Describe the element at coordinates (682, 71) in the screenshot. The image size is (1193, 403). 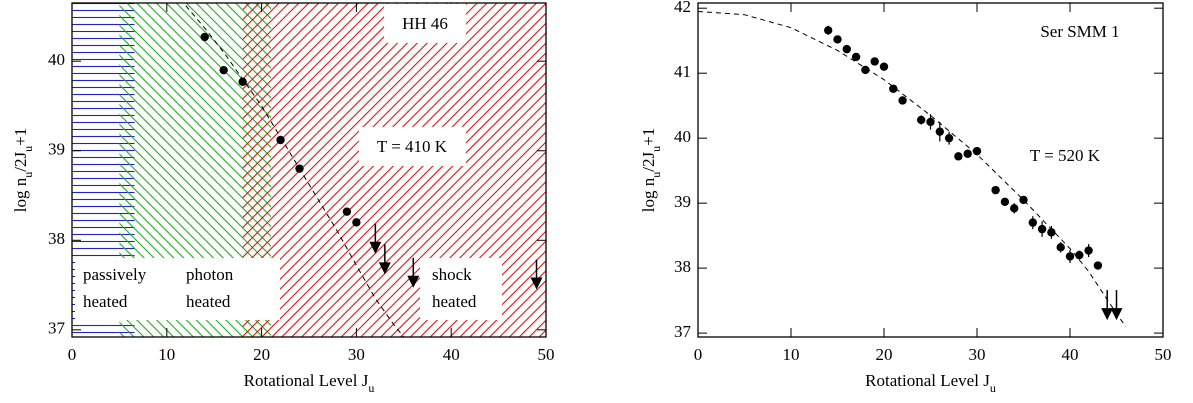
I see `y-tick-label: 41` at that location.